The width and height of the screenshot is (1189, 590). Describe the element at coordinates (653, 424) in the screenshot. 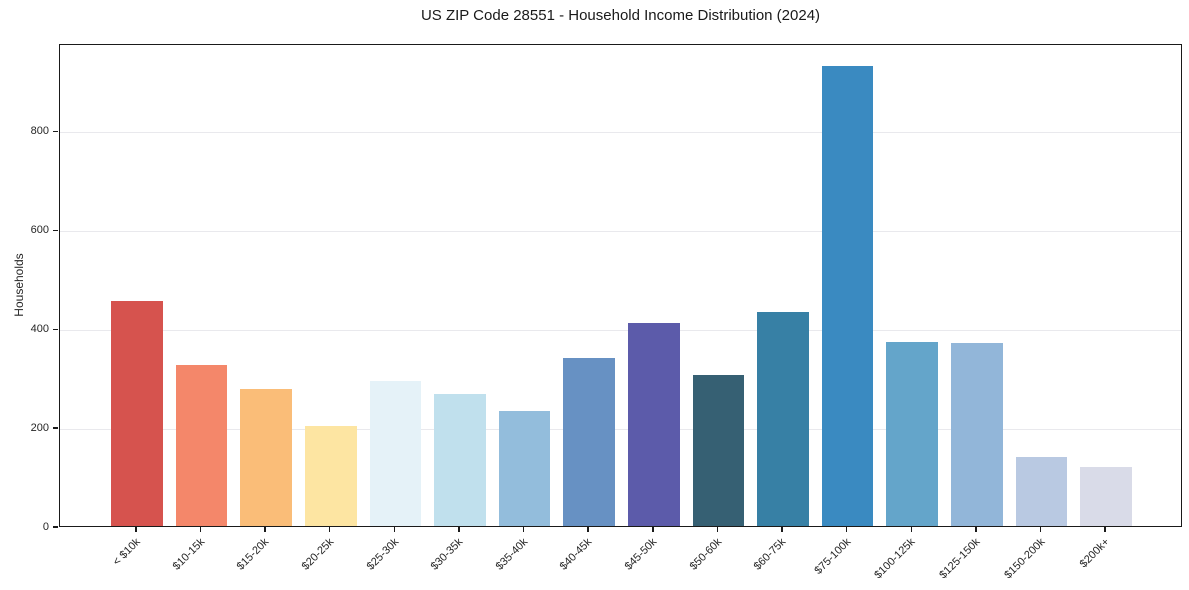

I see `bar-$45-50k` at that location.